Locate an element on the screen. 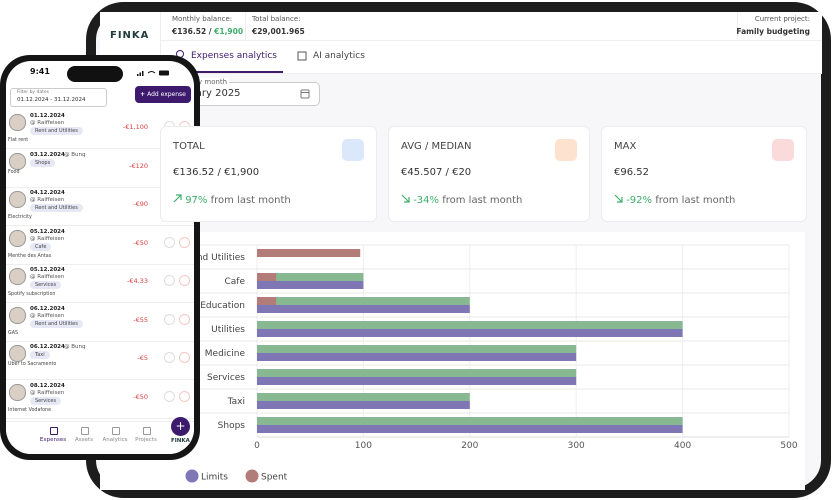 The width and height of the screenshot is (833, 500). nav-item: Expenses is located at coordinates (53, 440).